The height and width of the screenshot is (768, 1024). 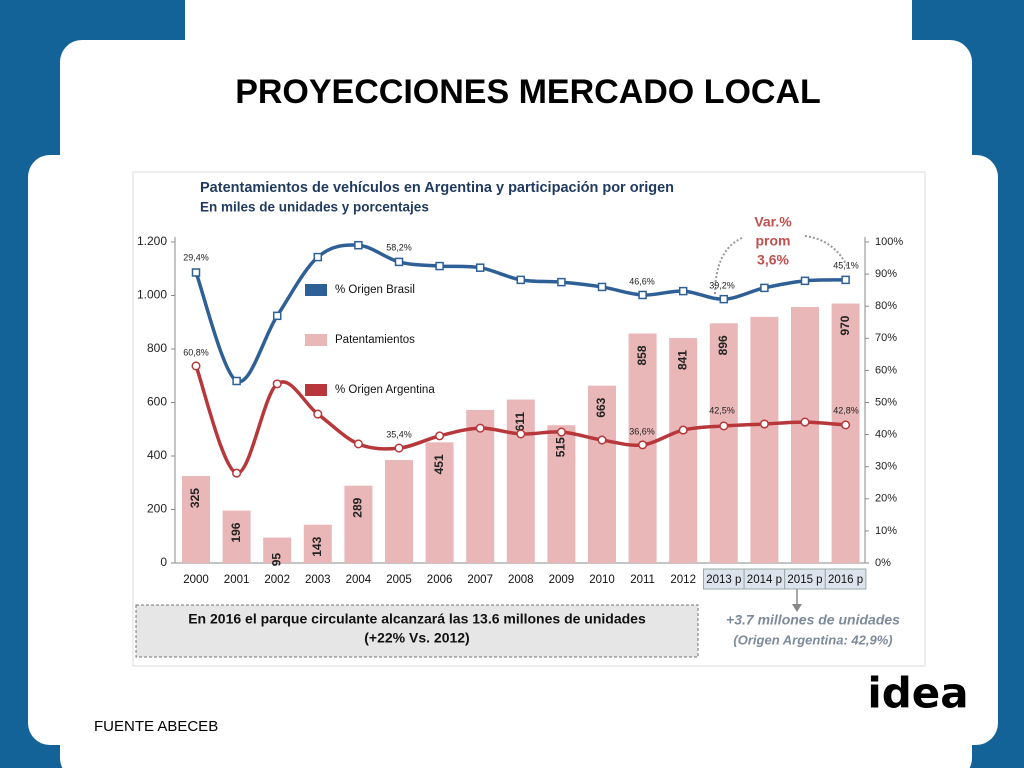 What do you see at coordinates (561, 447) in the screenshot?
I see `data-label: 515` at bounding box center [561, 447].